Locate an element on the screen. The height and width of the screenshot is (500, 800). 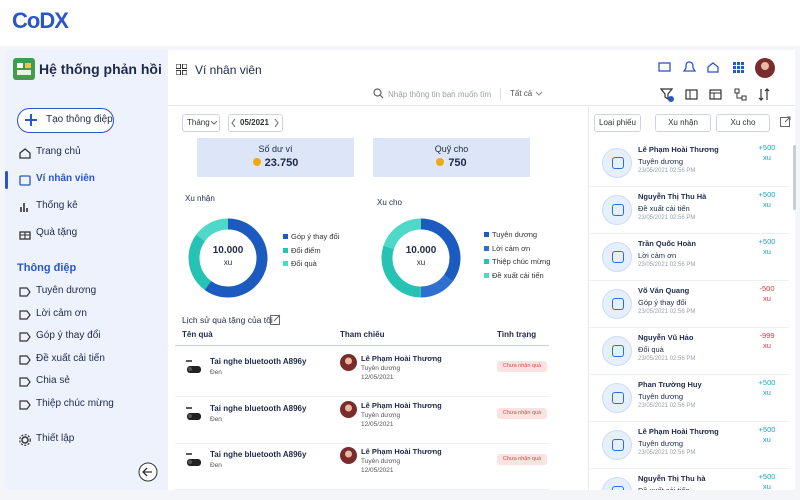
legend-label: Lời cảm ơn is located at coordinates (511, 248).